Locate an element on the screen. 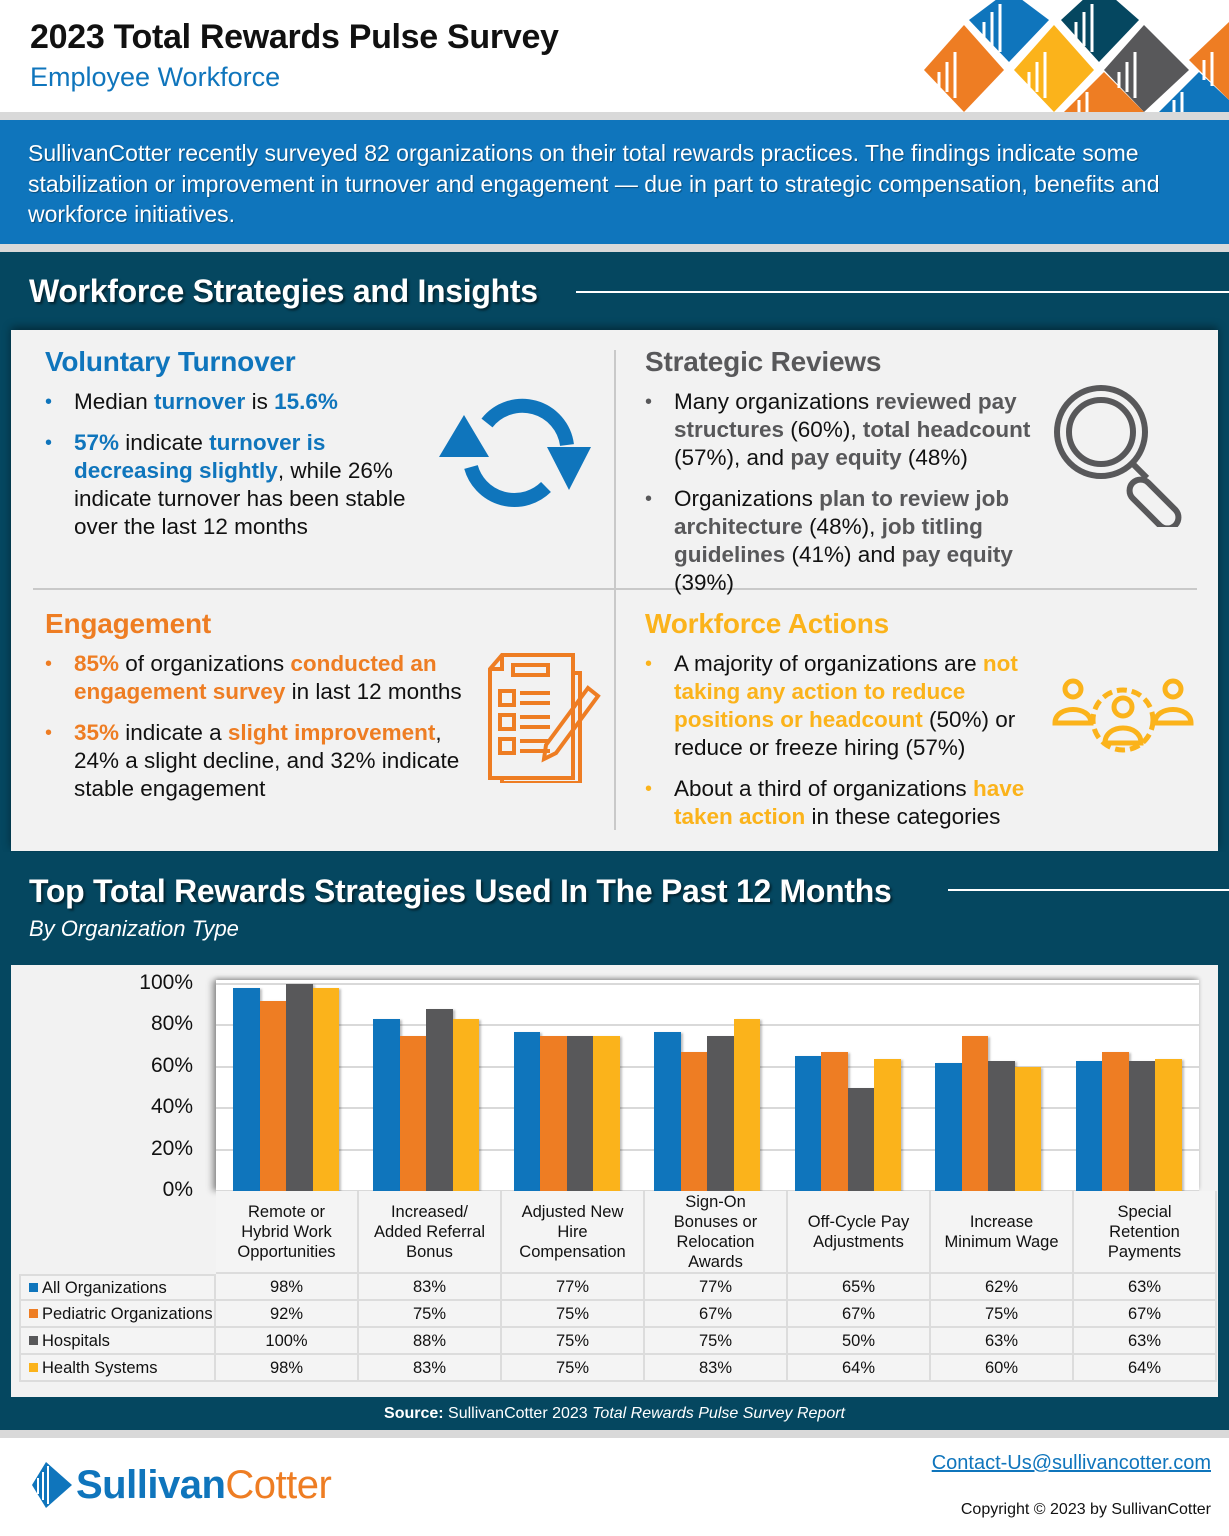  body-text: (41%) and is located at coordinates (843, 554).